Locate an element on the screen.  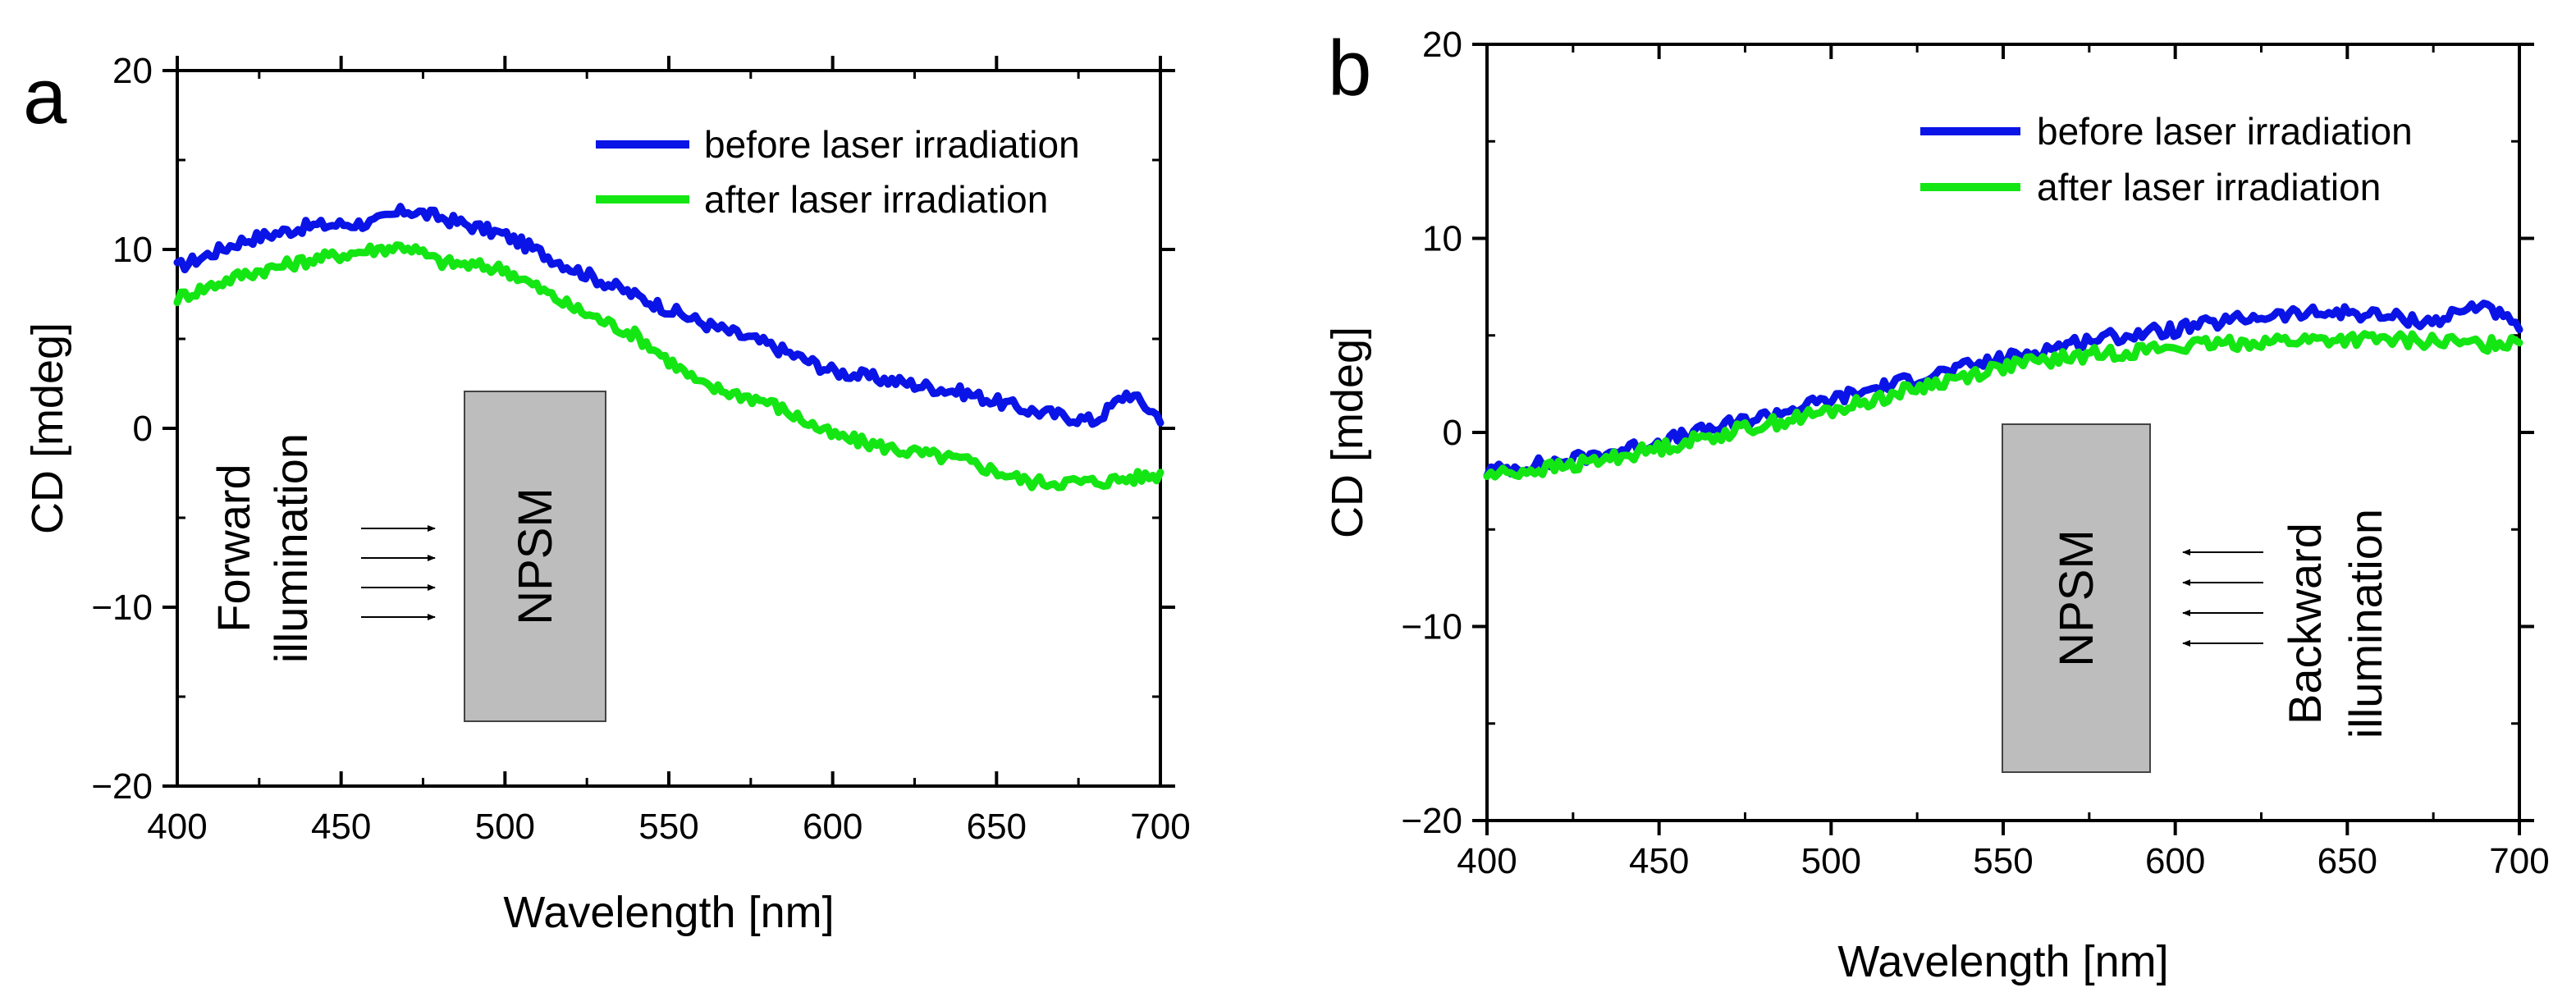
illumination-label-line1: Forward is located at coordinates (233, 548).